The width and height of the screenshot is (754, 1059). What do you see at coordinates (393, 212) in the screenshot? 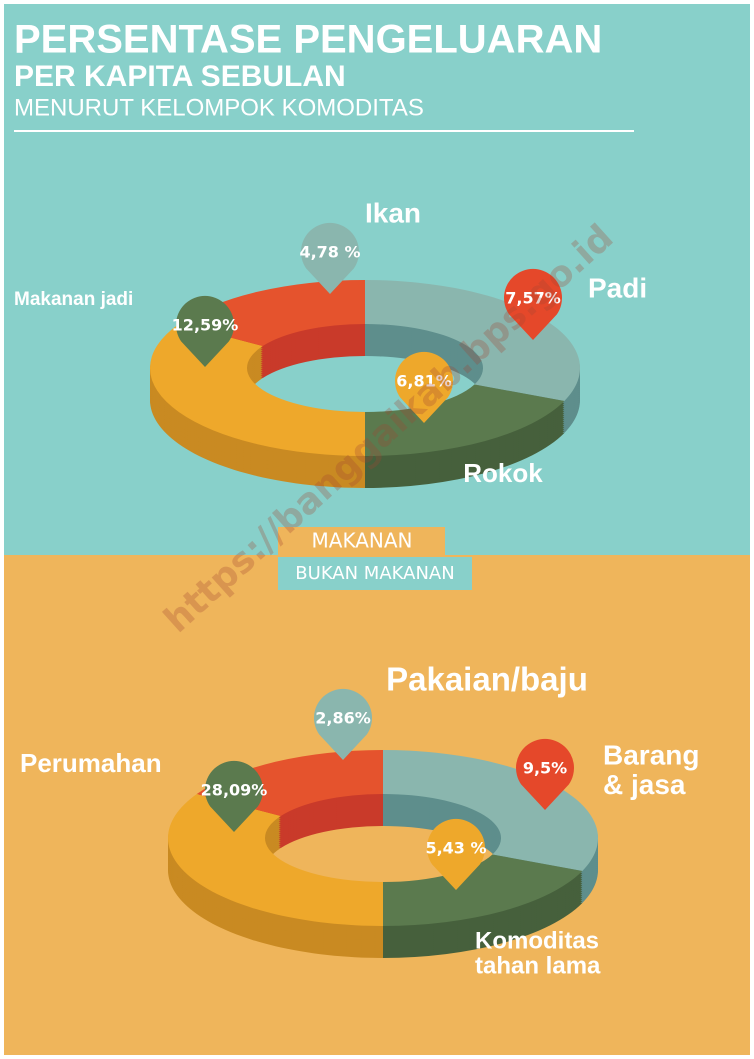
I see `category-label: Ikan` at bounding box center [393, 212].